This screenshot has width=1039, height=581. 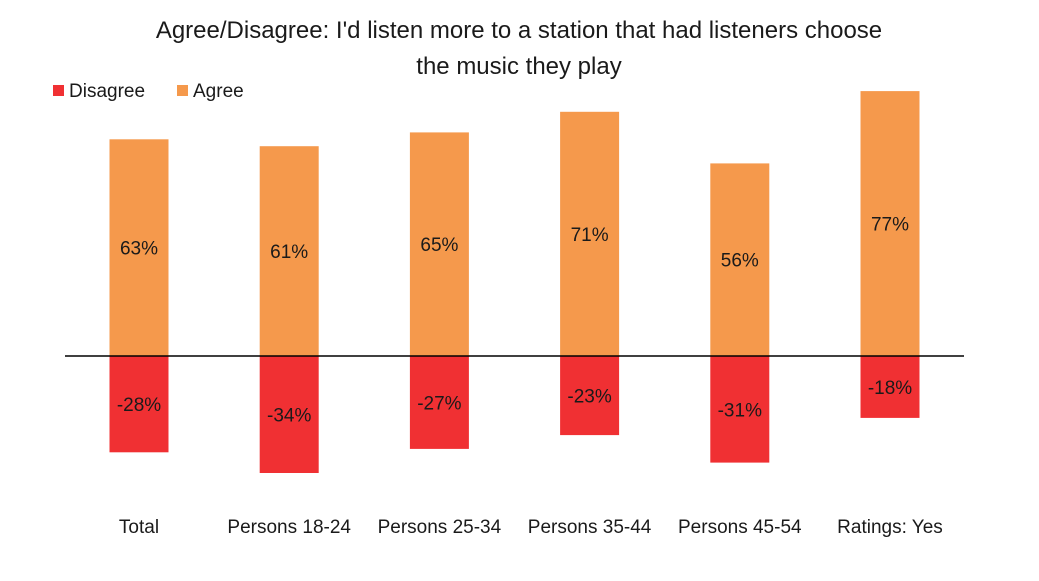 I want to click on data-label-disagree-persons-18-24: -34%, so click(x=289, y=416).